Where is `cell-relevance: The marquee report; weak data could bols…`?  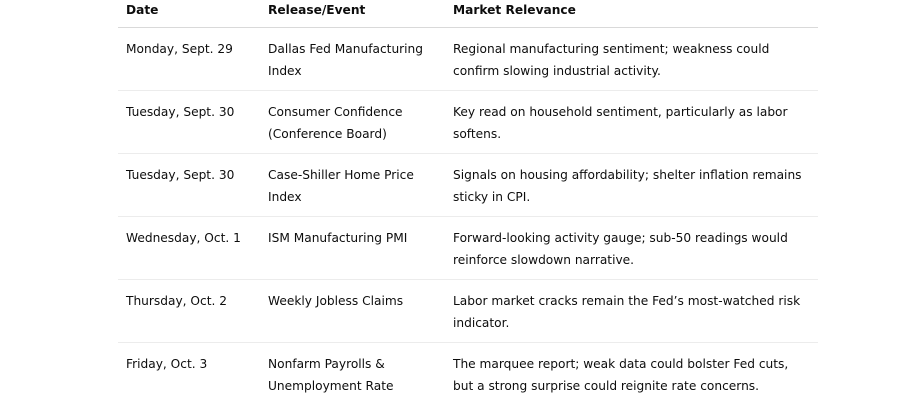
cell-relevance: The marquee report; weak data could bols… is located at coordinates (631, 374).